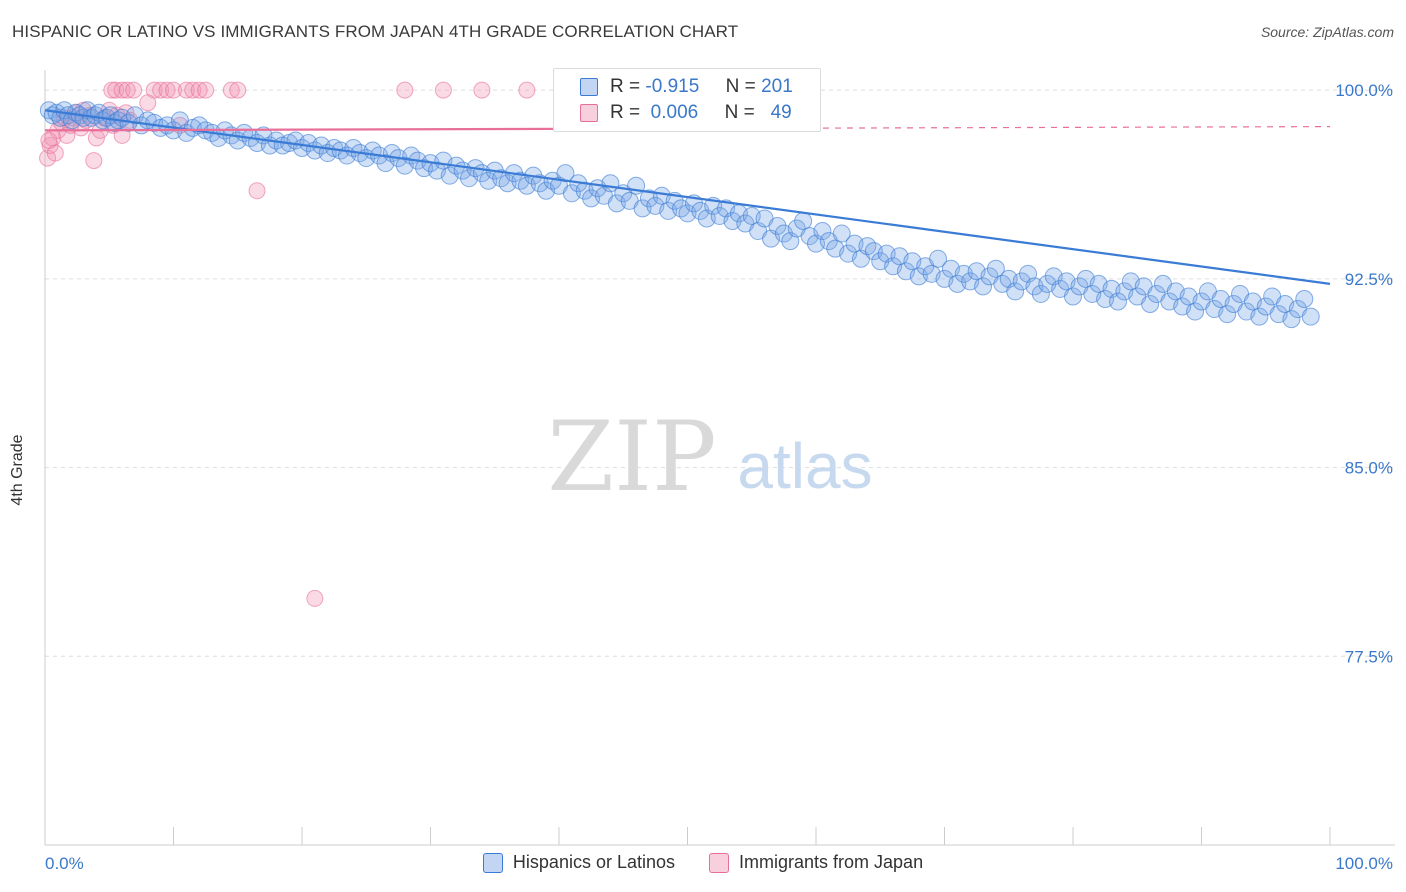 The image size is (1406, 892). Describe the element at coordinates (64, 863) in the screenshot. I see `x-tick-label-min: 0.0%` at that location.